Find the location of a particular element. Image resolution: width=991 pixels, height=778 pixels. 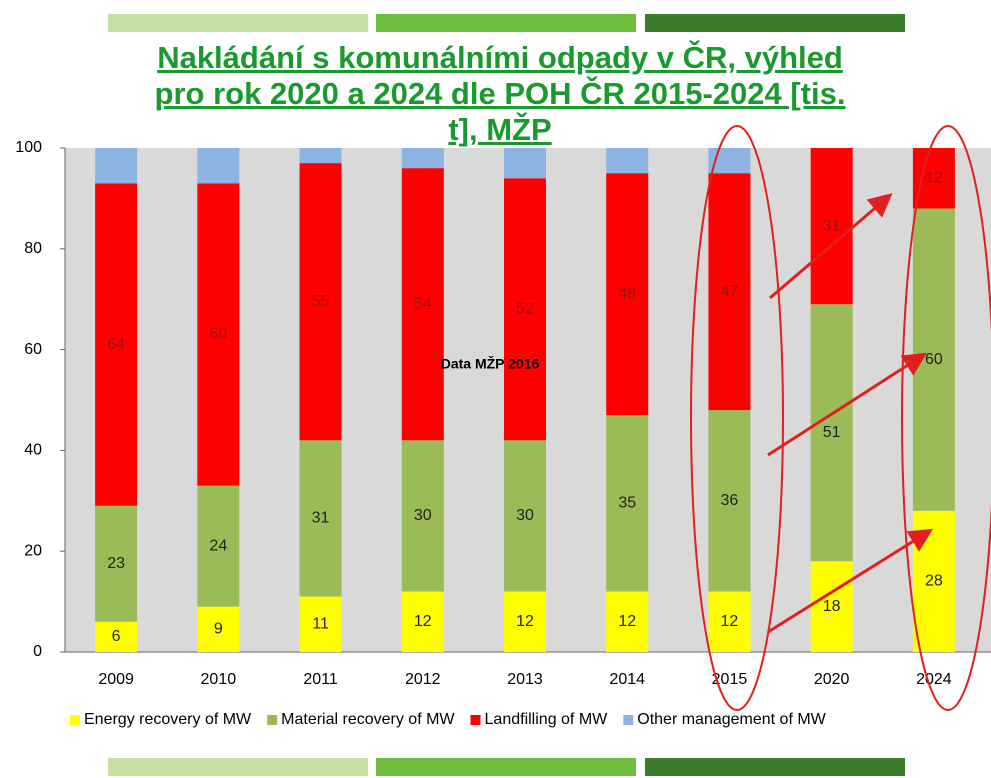

annotation: Data MŽP 2016 is located at coordinates (490, 363).